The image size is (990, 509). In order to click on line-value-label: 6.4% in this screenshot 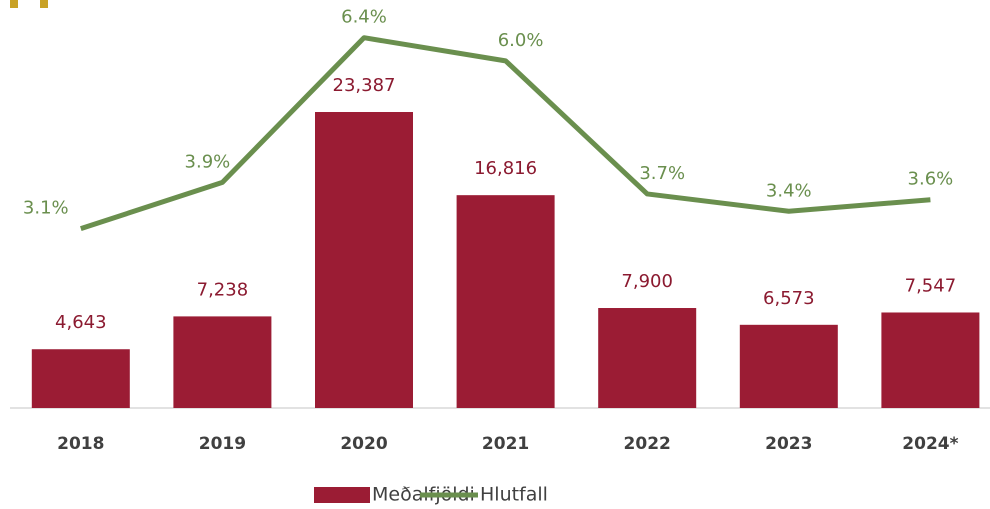, I will do `click(364, 17)`.